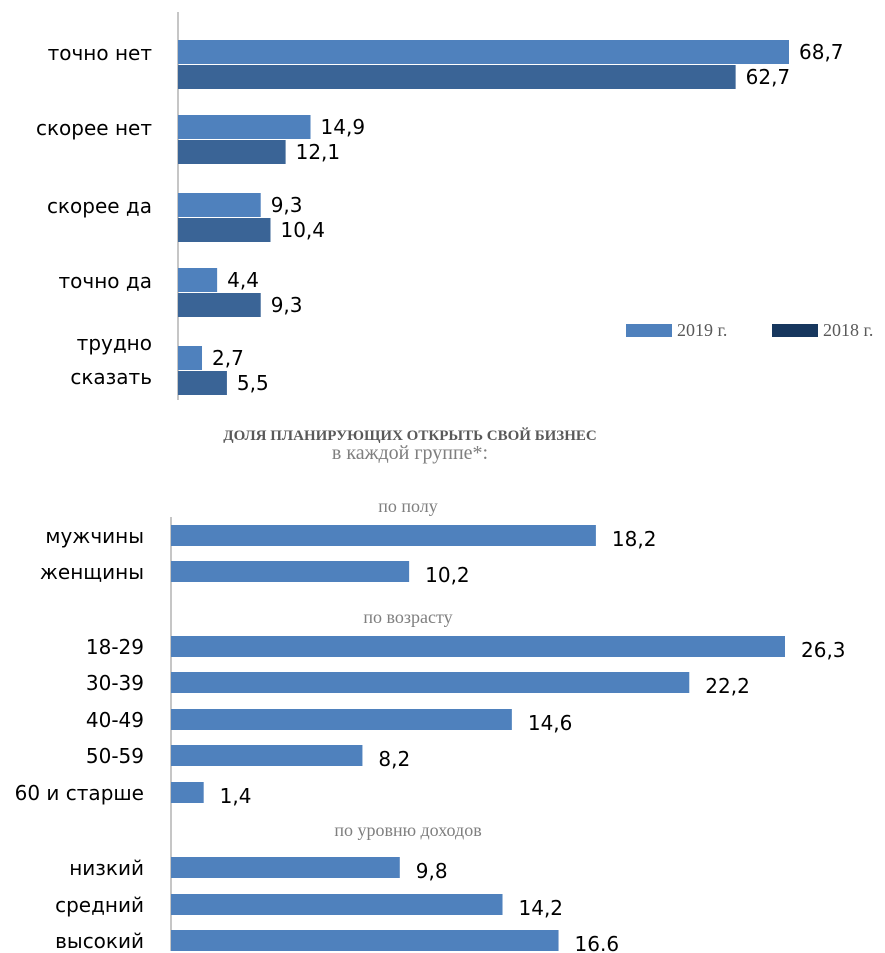 This screenshot has width=885, height=953. I want to click on data-label: 16.6, so click(597, 942).